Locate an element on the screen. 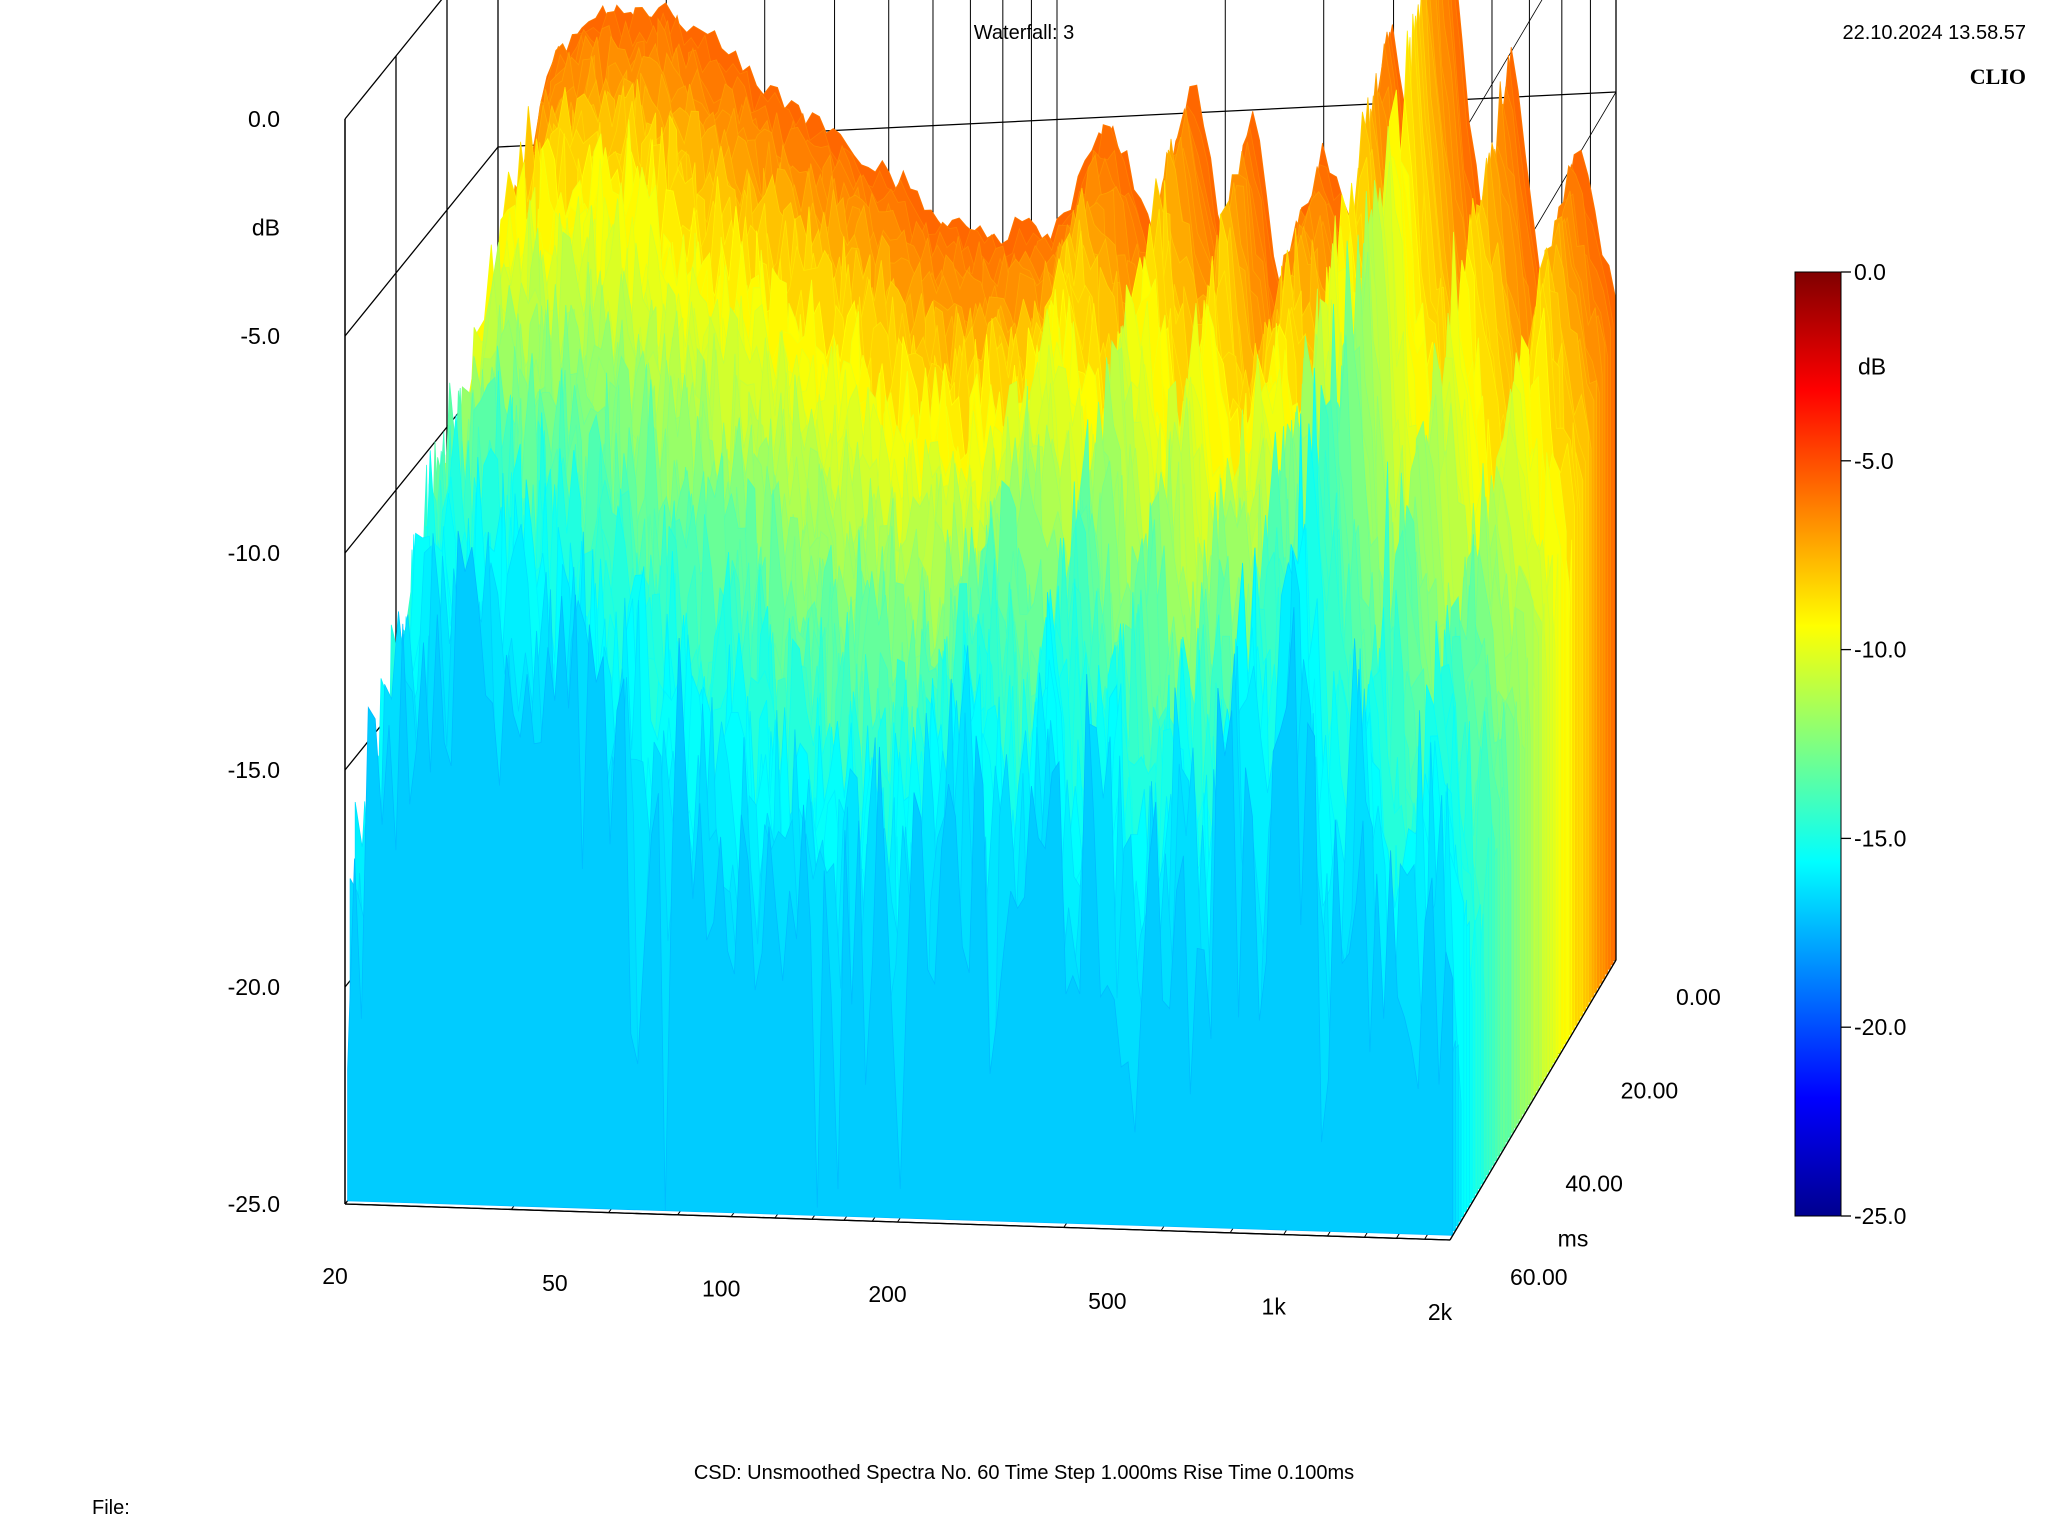 The width and height of the screenshot is (2048, 1536). z-tick-label: 40.00 is located at coordinates (1594, 1184).